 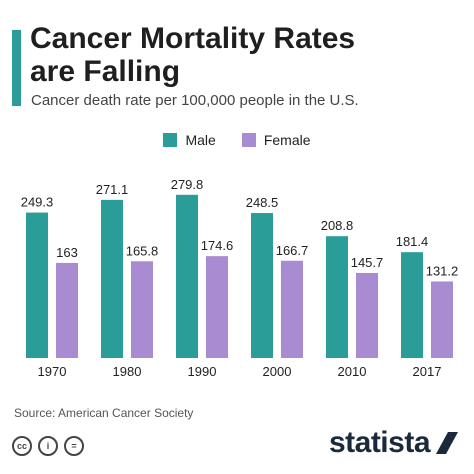 What do you see at coordinates (367, 315) in the screenshot?
I see `bar-female-2010` at bounding box center [367, 315].